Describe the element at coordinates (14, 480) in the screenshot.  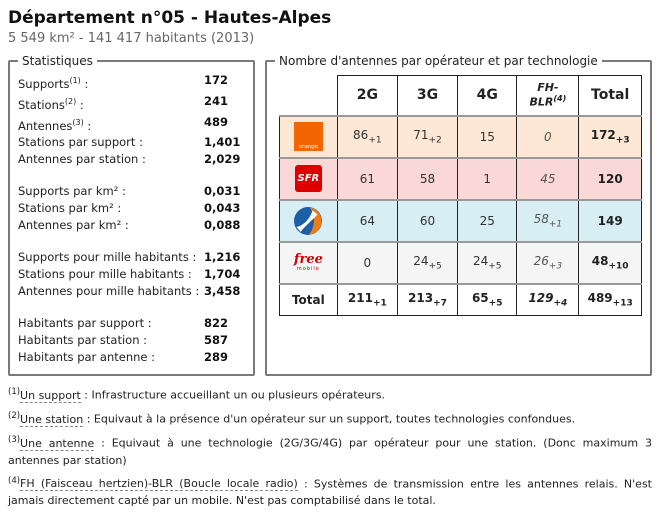
I see `footnote-number: (4)` at that location.